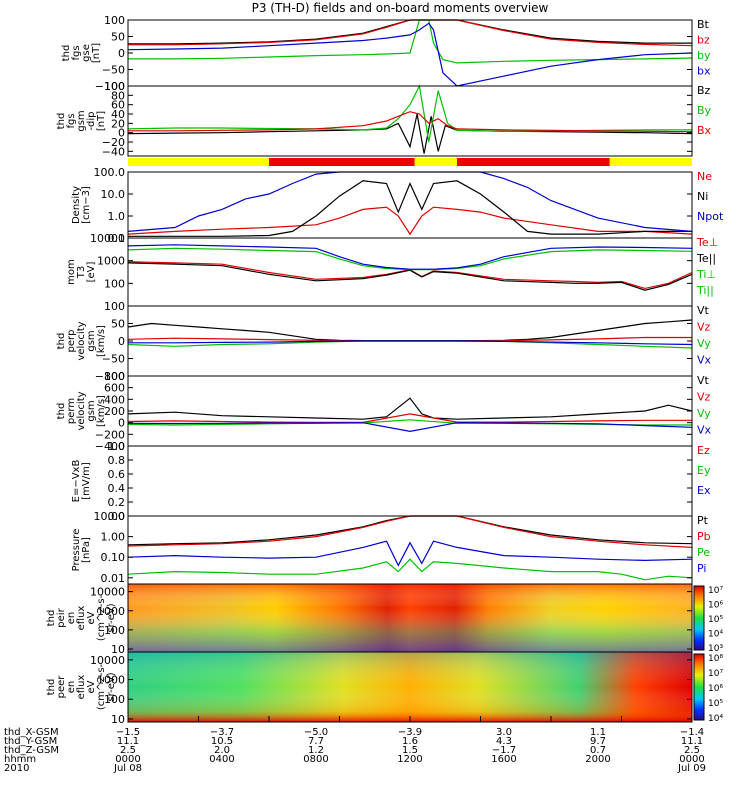 This screenshot has height=800, width=750. I want to click on ephemeris-value: −3.7, so click(222, 732).